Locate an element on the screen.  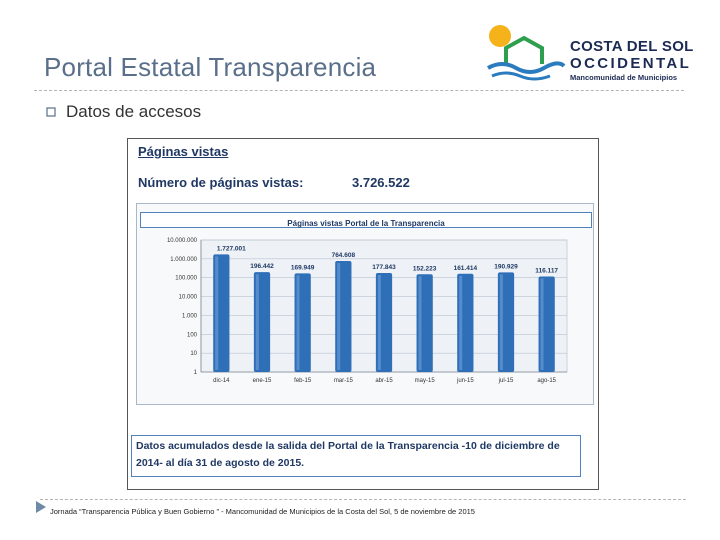
y-tick-label: 1.000.000 is located at coordinates (183, 260).